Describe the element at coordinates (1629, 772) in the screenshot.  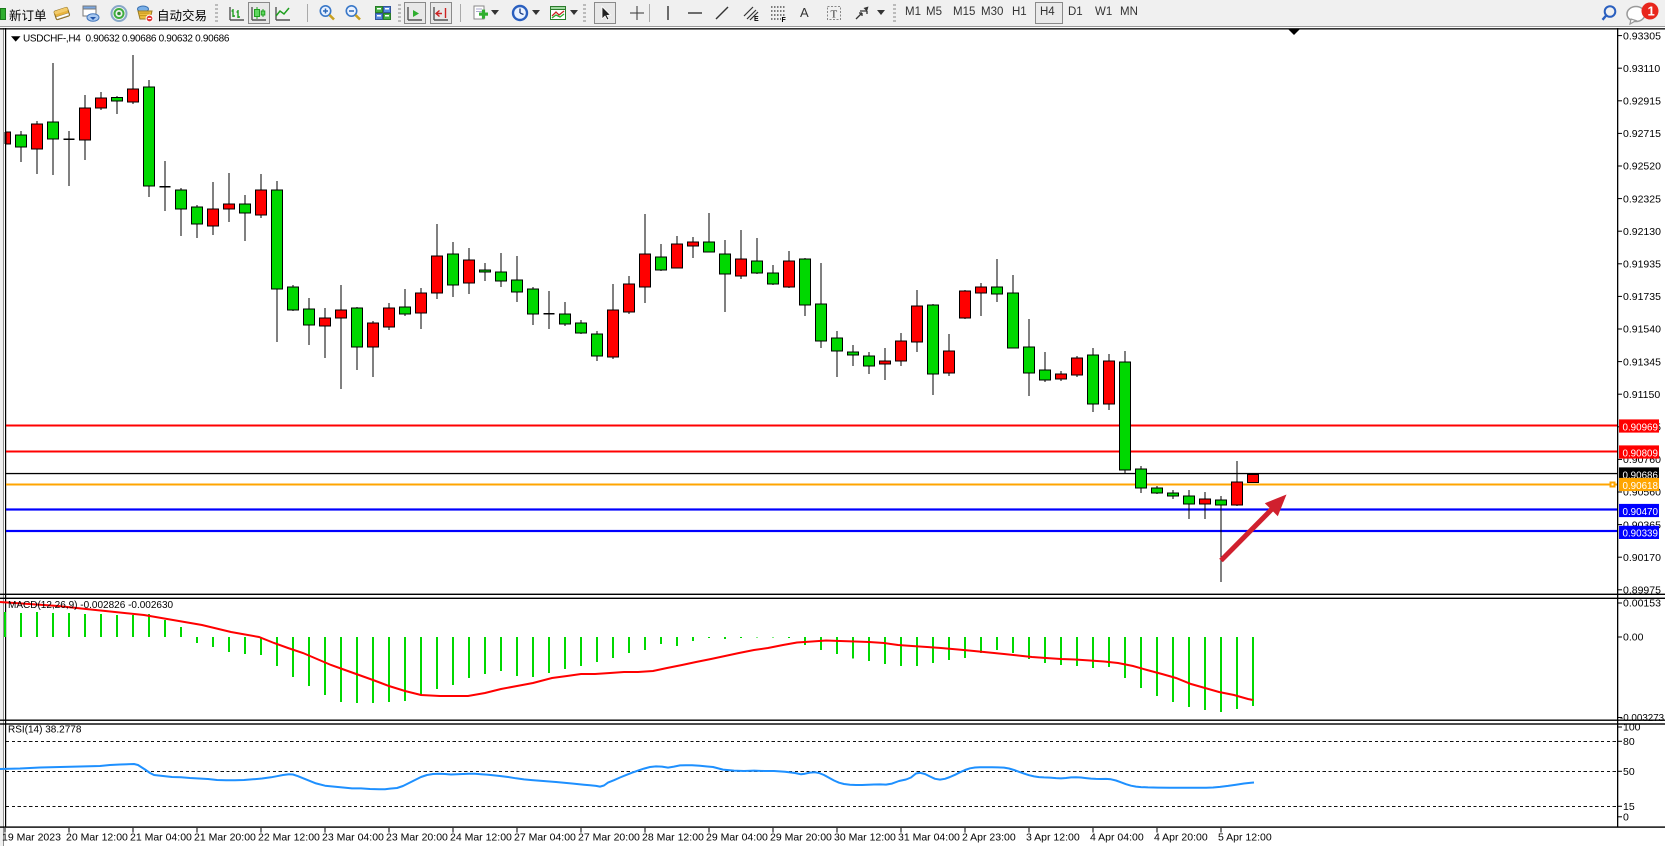
I see `svg-text: 50` at that location.